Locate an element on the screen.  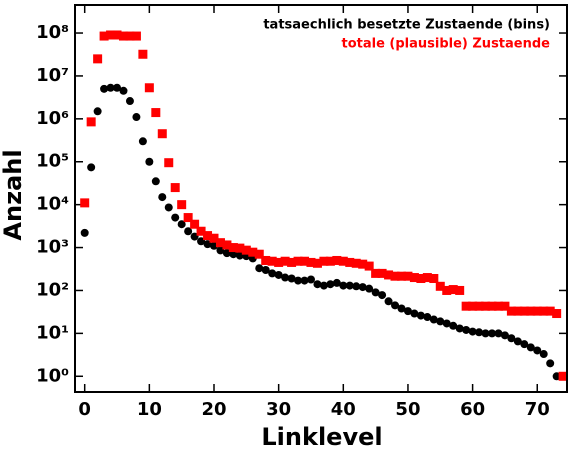
y-tick-label: 10⁰ is located at coordinates (52, 375).